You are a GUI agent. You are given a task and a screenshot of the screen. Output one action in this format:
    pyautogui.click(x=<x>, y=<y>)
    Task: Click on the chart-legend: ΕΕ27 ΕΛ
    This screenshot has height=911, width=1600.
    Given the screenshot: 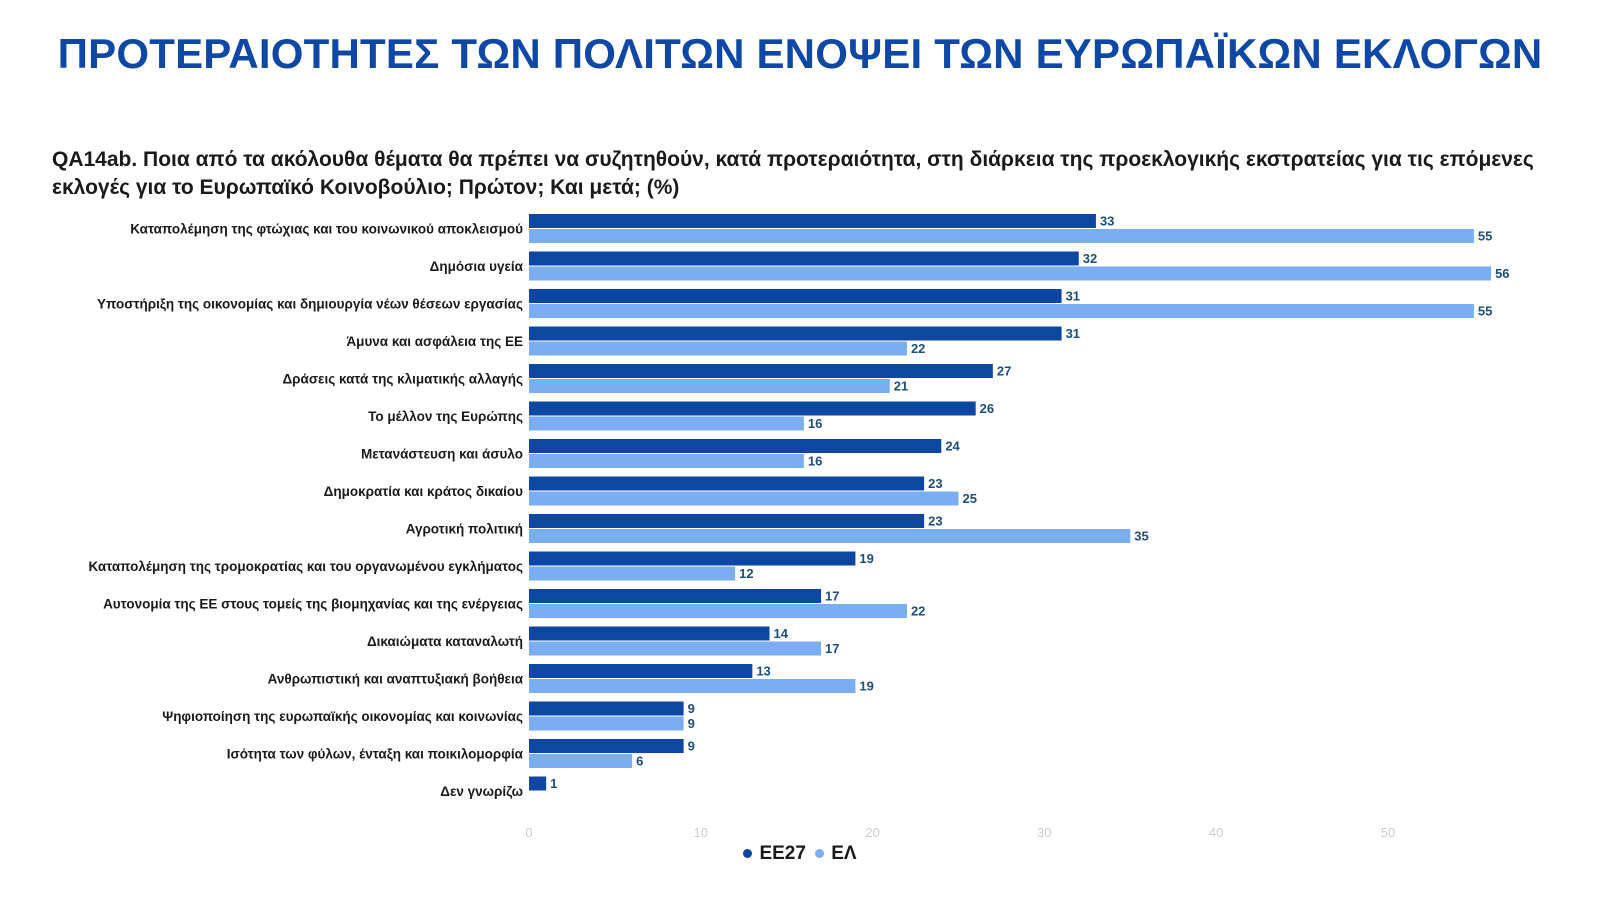 What is the action you would take?
    pyautogui.click(x=800, y=853)
    